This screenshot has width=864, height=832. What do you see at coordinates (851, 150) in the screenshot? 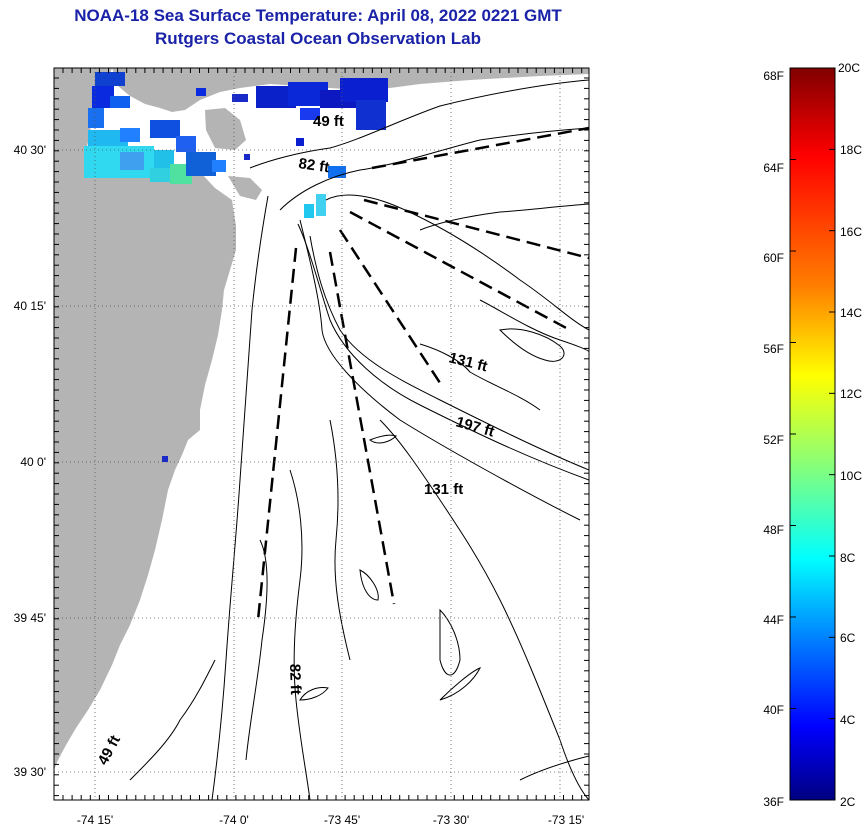
I see `colorbar-c-label: 18C` at bounding box center [851, 150].